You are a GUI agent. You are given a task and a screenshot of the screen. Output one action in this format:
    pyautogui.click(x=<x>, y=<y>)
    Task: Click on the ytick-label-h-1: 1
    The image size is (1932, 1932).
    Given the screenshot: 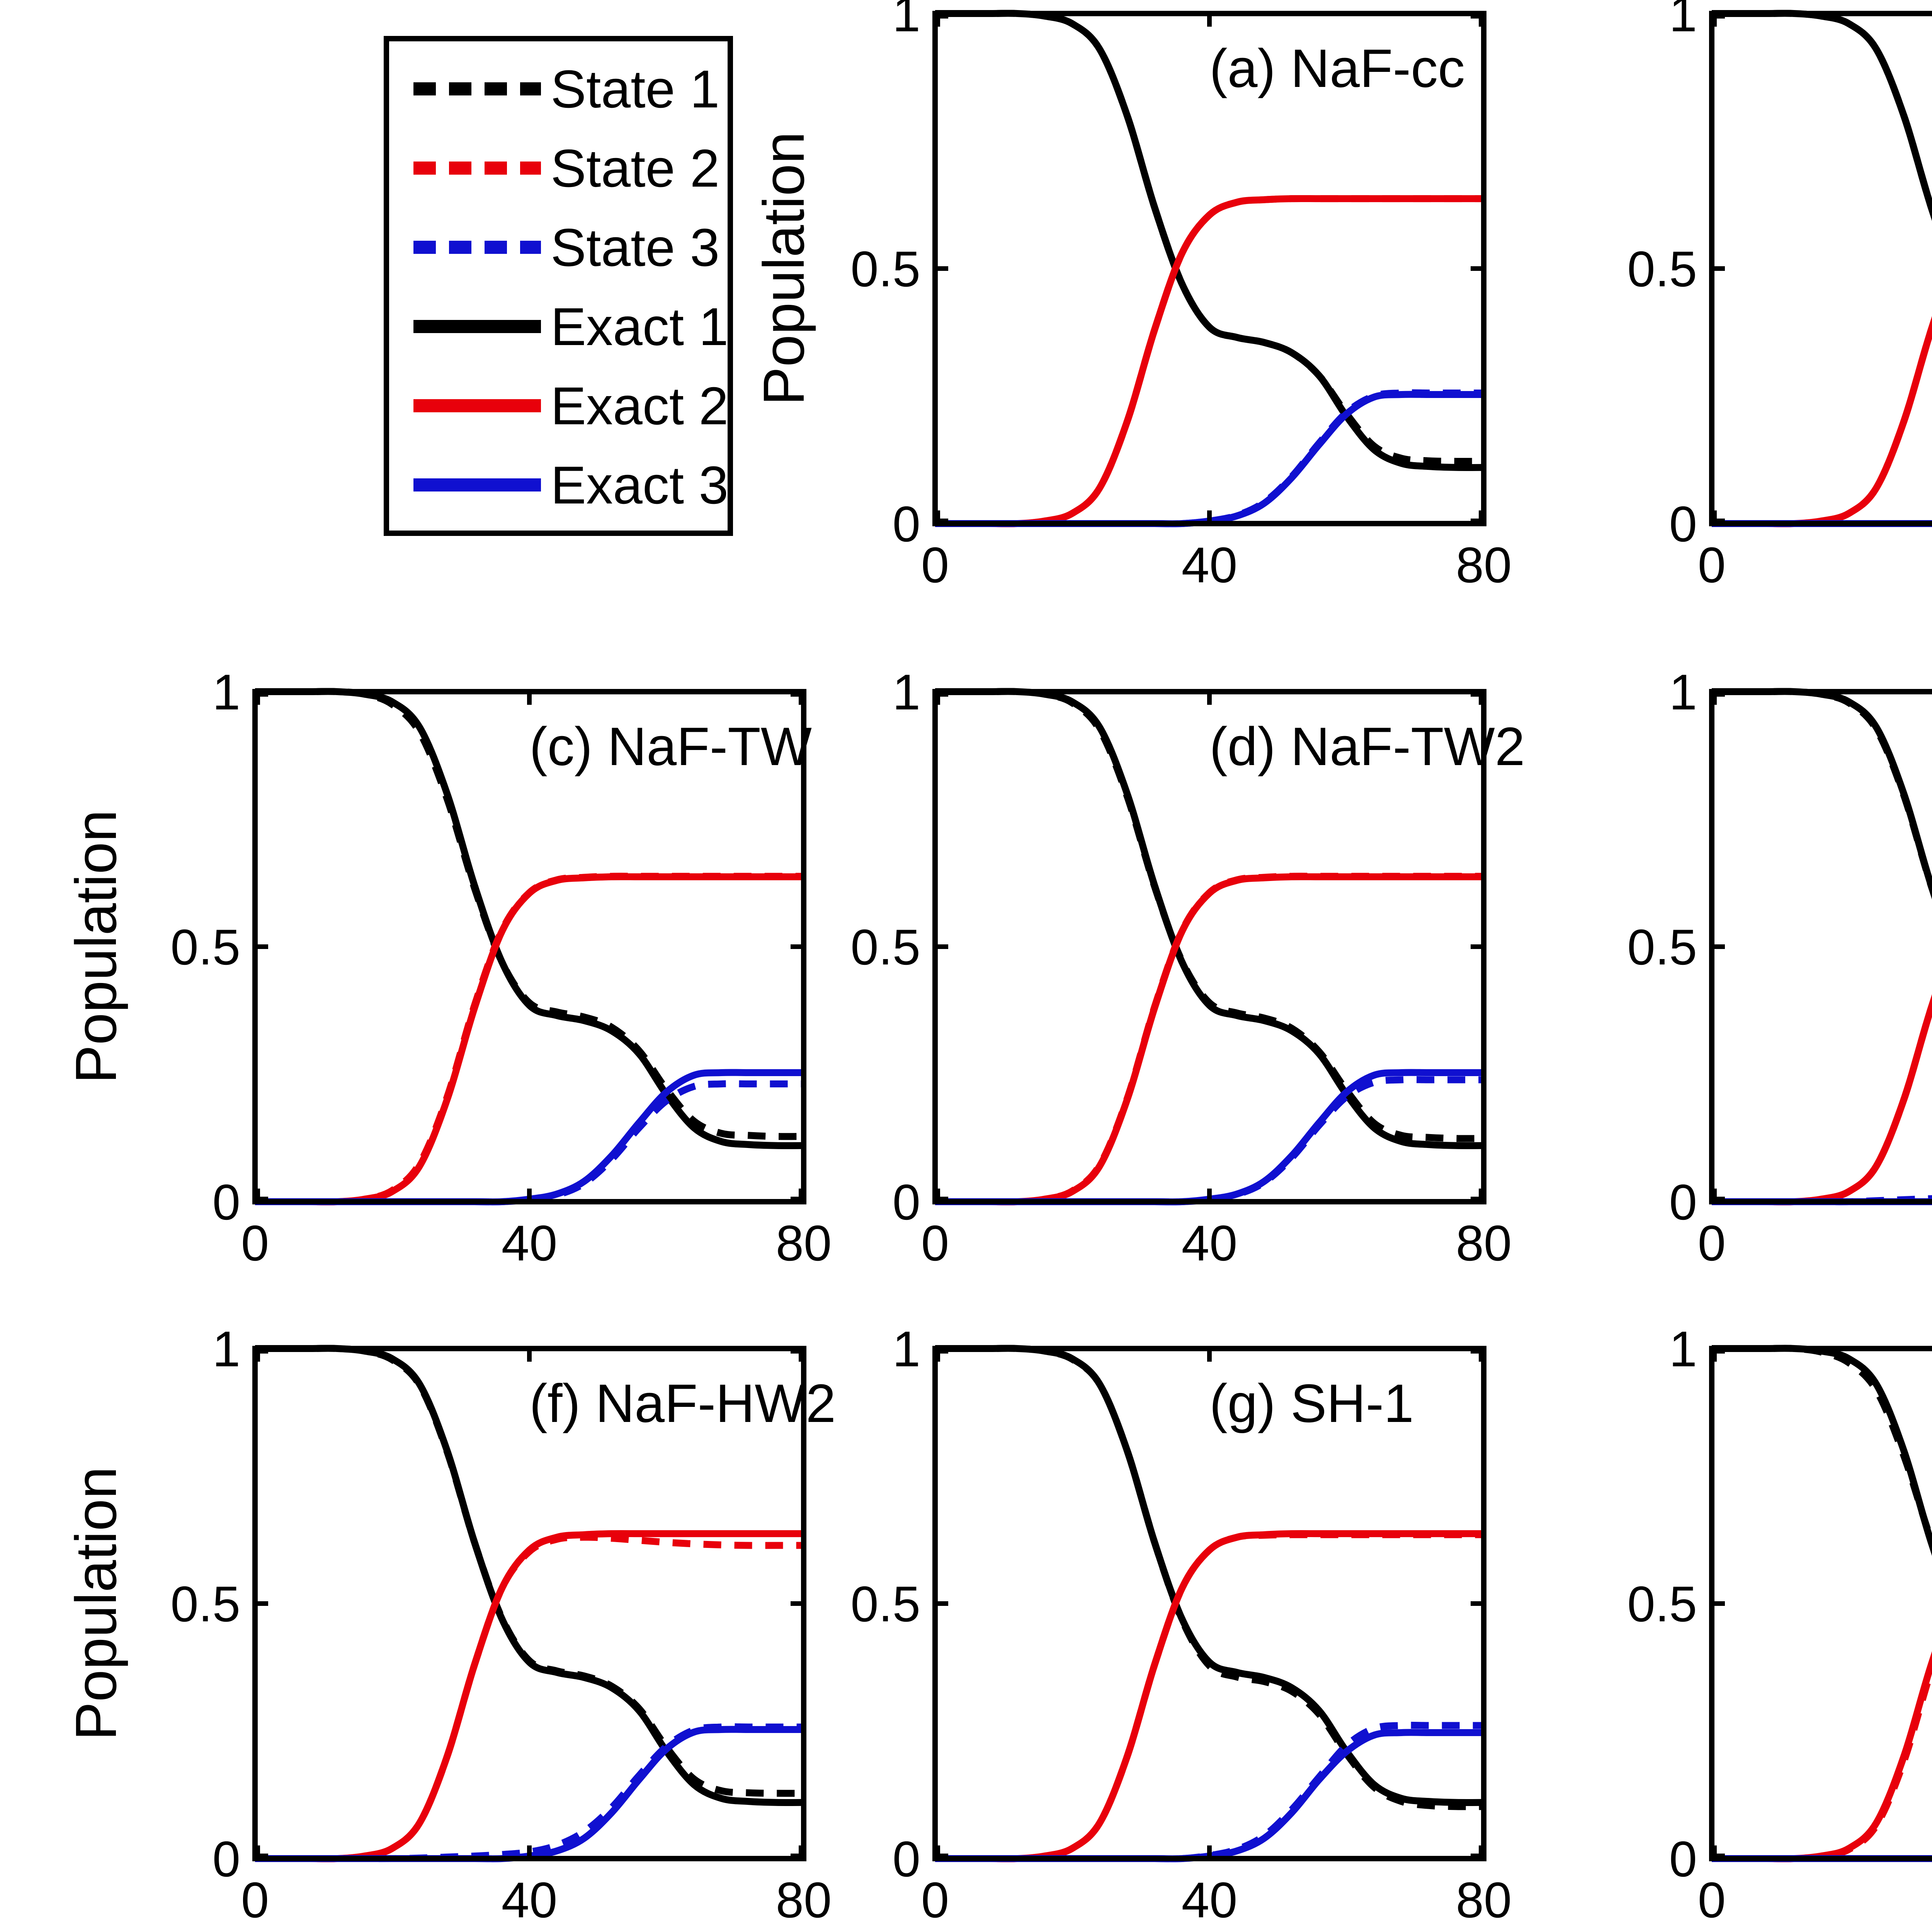 What is the action you would take?
    pyautogui.click(x=1683, y=1349)
    